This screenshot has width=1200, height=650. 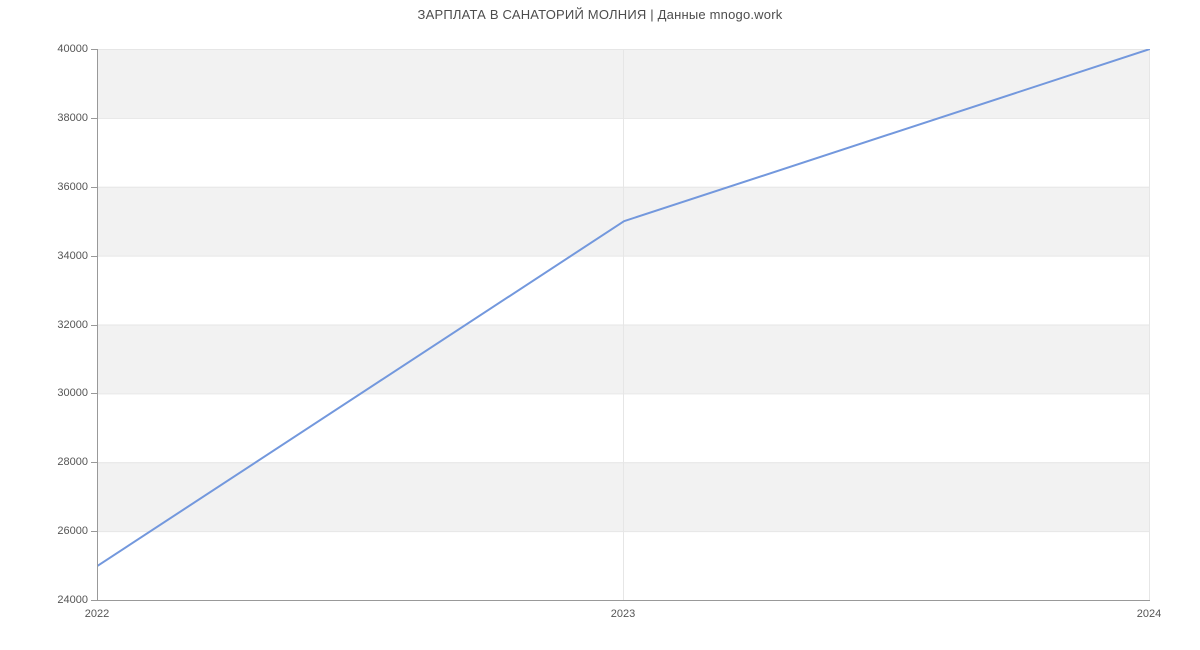 What do you see at coordinates (72, 462) in the screenshot?
I see `y-axis-tick-label: 28000` at bounding box center [72, 462].